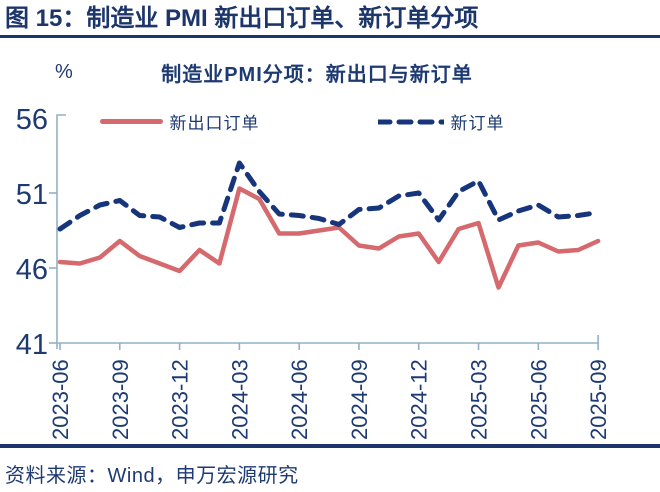 The image size is (660, 492). I want to click on y-tick-label: 41, so click(32, 345).